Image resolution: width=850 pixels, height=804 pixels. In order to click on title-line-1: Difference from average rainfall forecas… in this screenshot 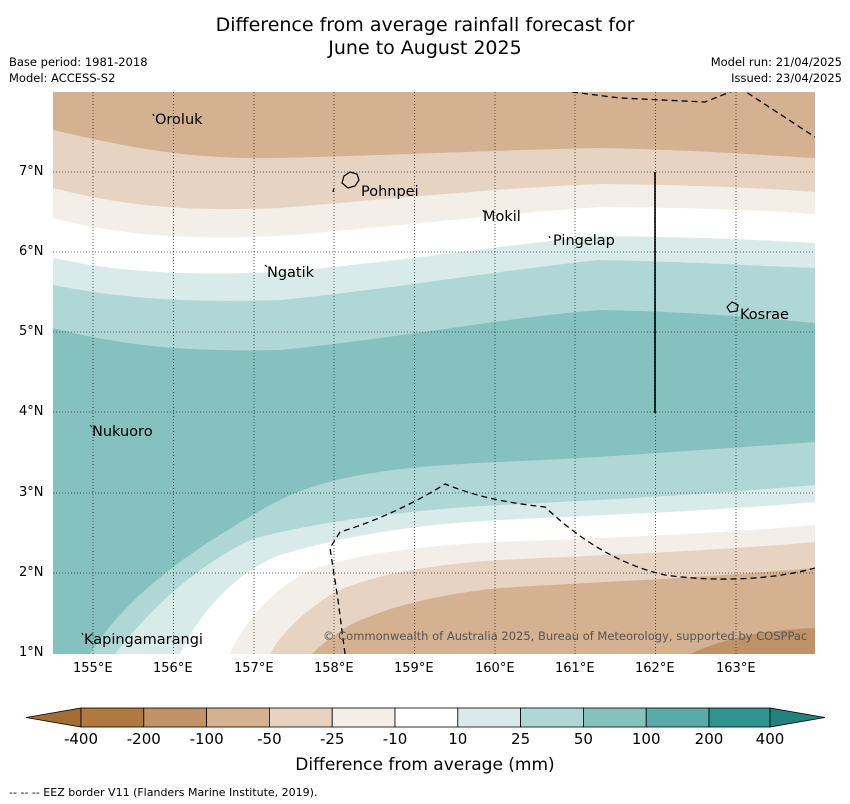, I will do `click(425, 25)`.